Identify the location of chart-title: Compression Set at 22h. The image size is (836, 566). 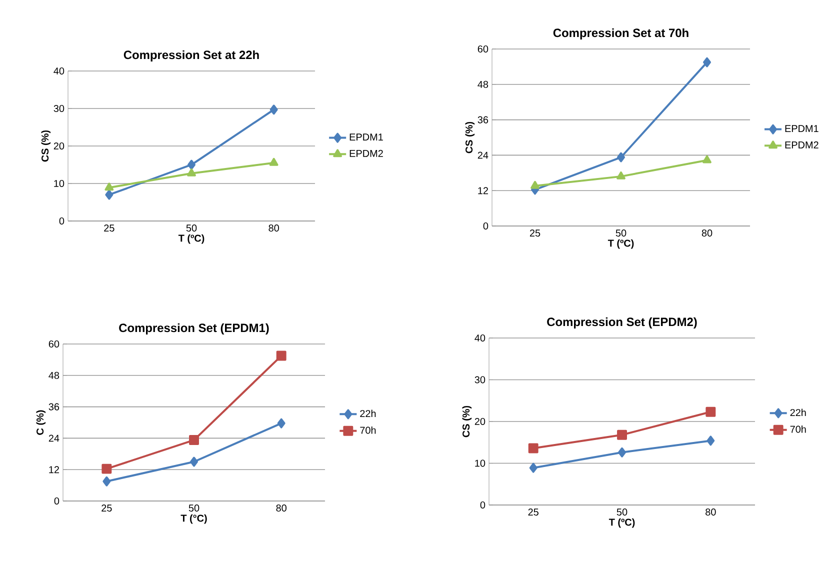
(191, 56).